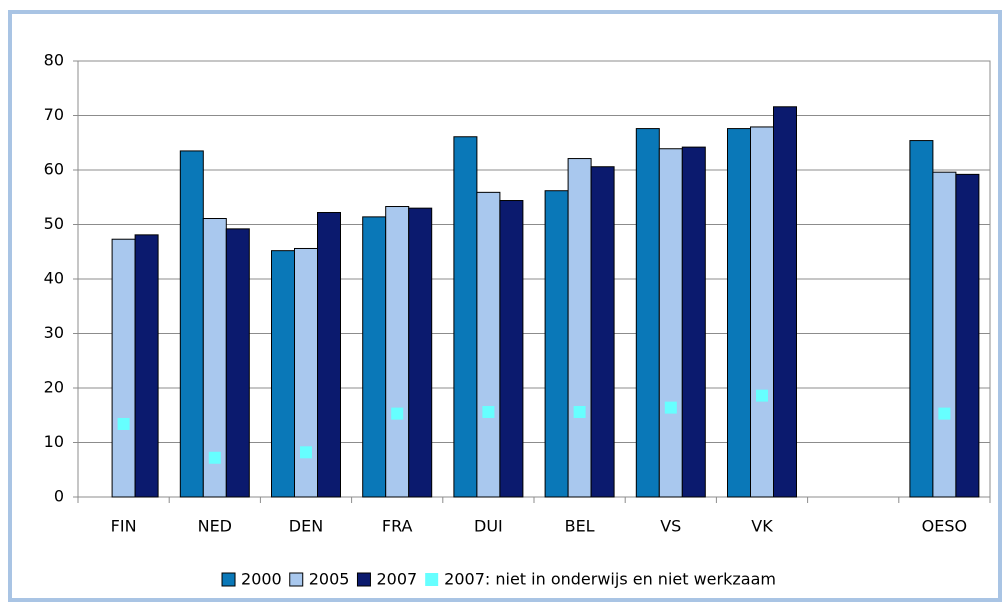 The image size is (1006, 602). What do you see at coordinates (54, 332) in the screenshot?
I see `y-tick-label: 30` at bounding box center [54, 332].